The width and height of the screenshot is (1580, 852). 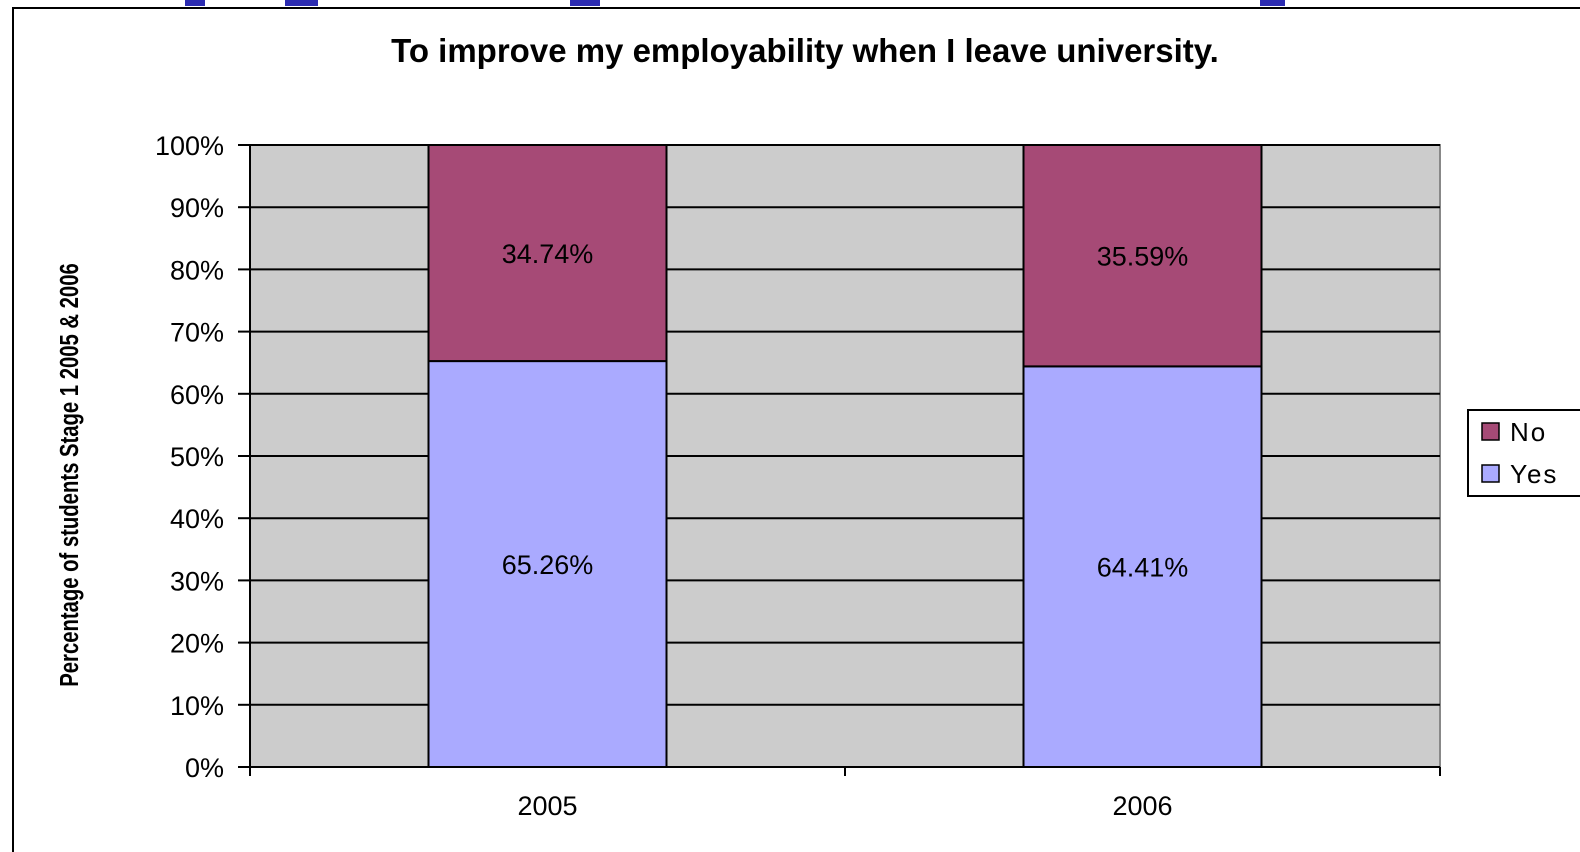 I want to click on y-tick-label: 60%, so click(x=197, y=395).